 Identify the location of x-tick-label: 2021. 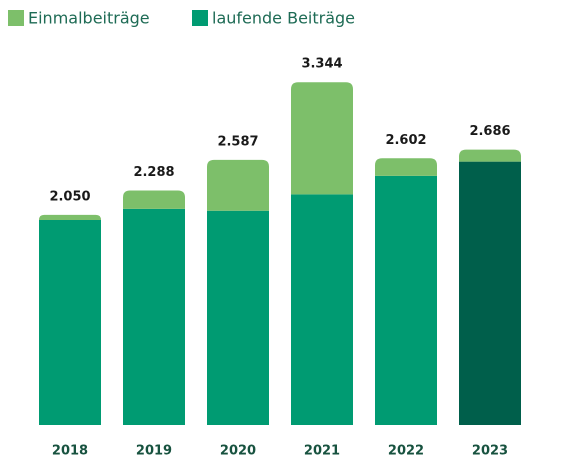
(322, 451).